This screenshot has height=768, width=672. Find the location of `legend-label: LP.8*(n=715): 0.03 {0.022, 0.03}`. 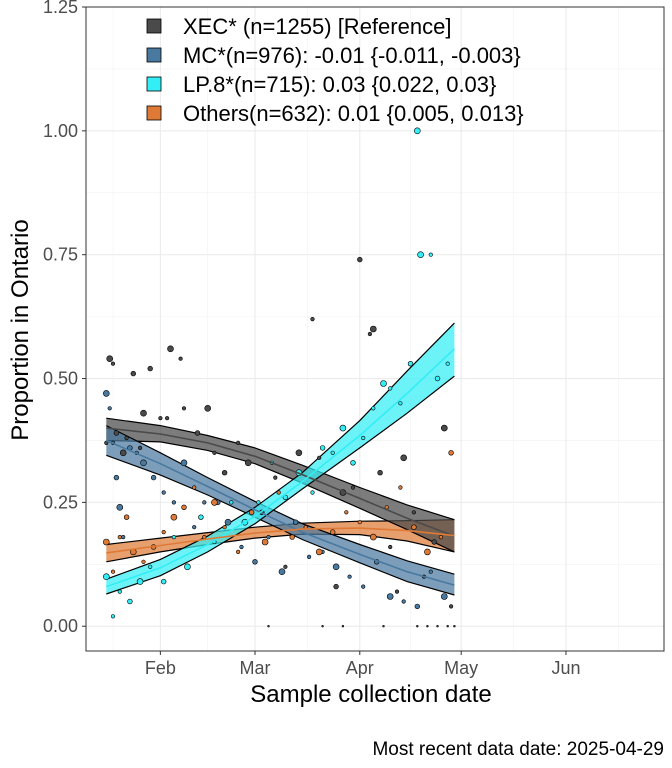

legend-label: LP.8*(n=715): 0.03 {0.022, 0.03} is located at coordinates (339, 84).